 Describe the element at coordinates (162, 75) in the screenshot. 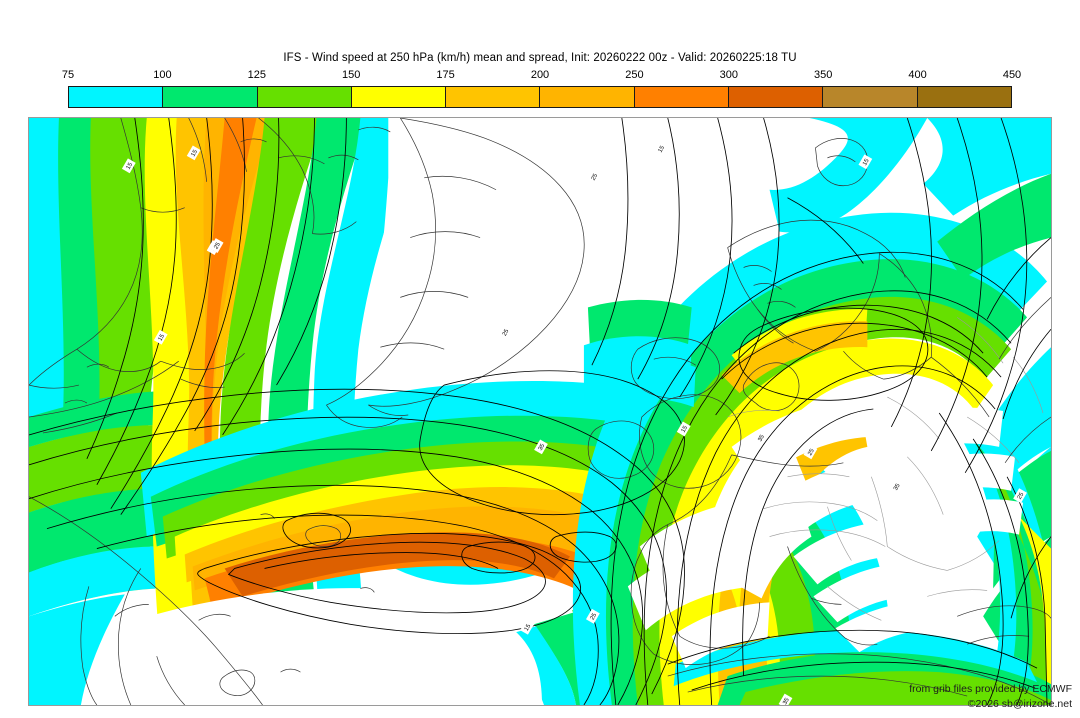

I see `colorbar-tick-1: 100` at that location.